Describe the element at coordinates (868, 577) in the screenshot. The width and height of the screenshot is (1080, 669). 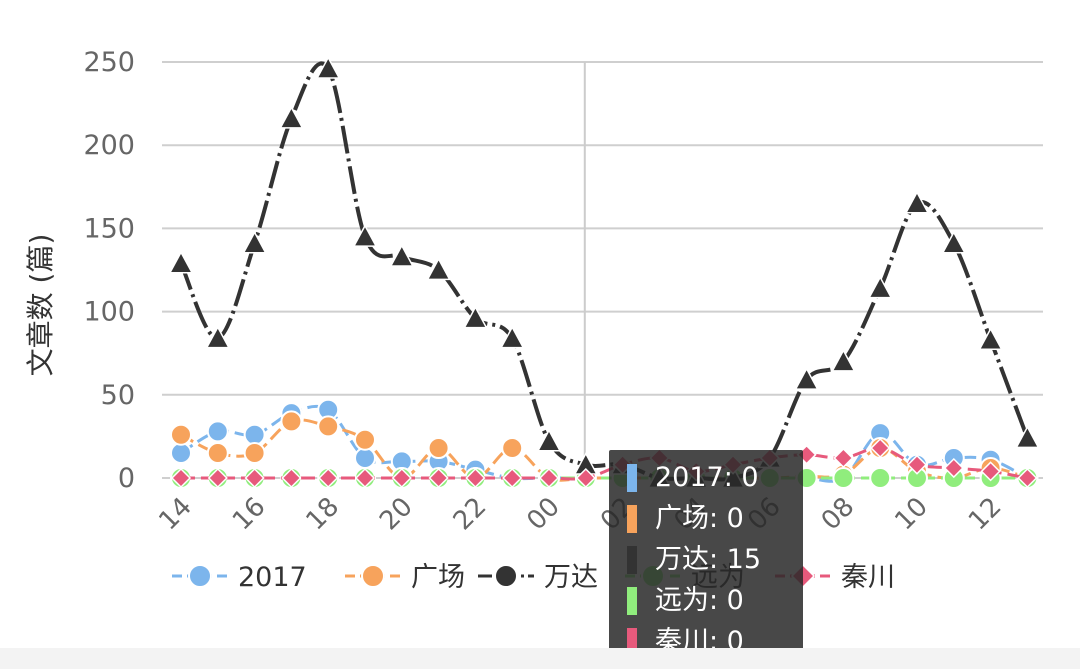
I see `legend-label: 秦川` at that location.